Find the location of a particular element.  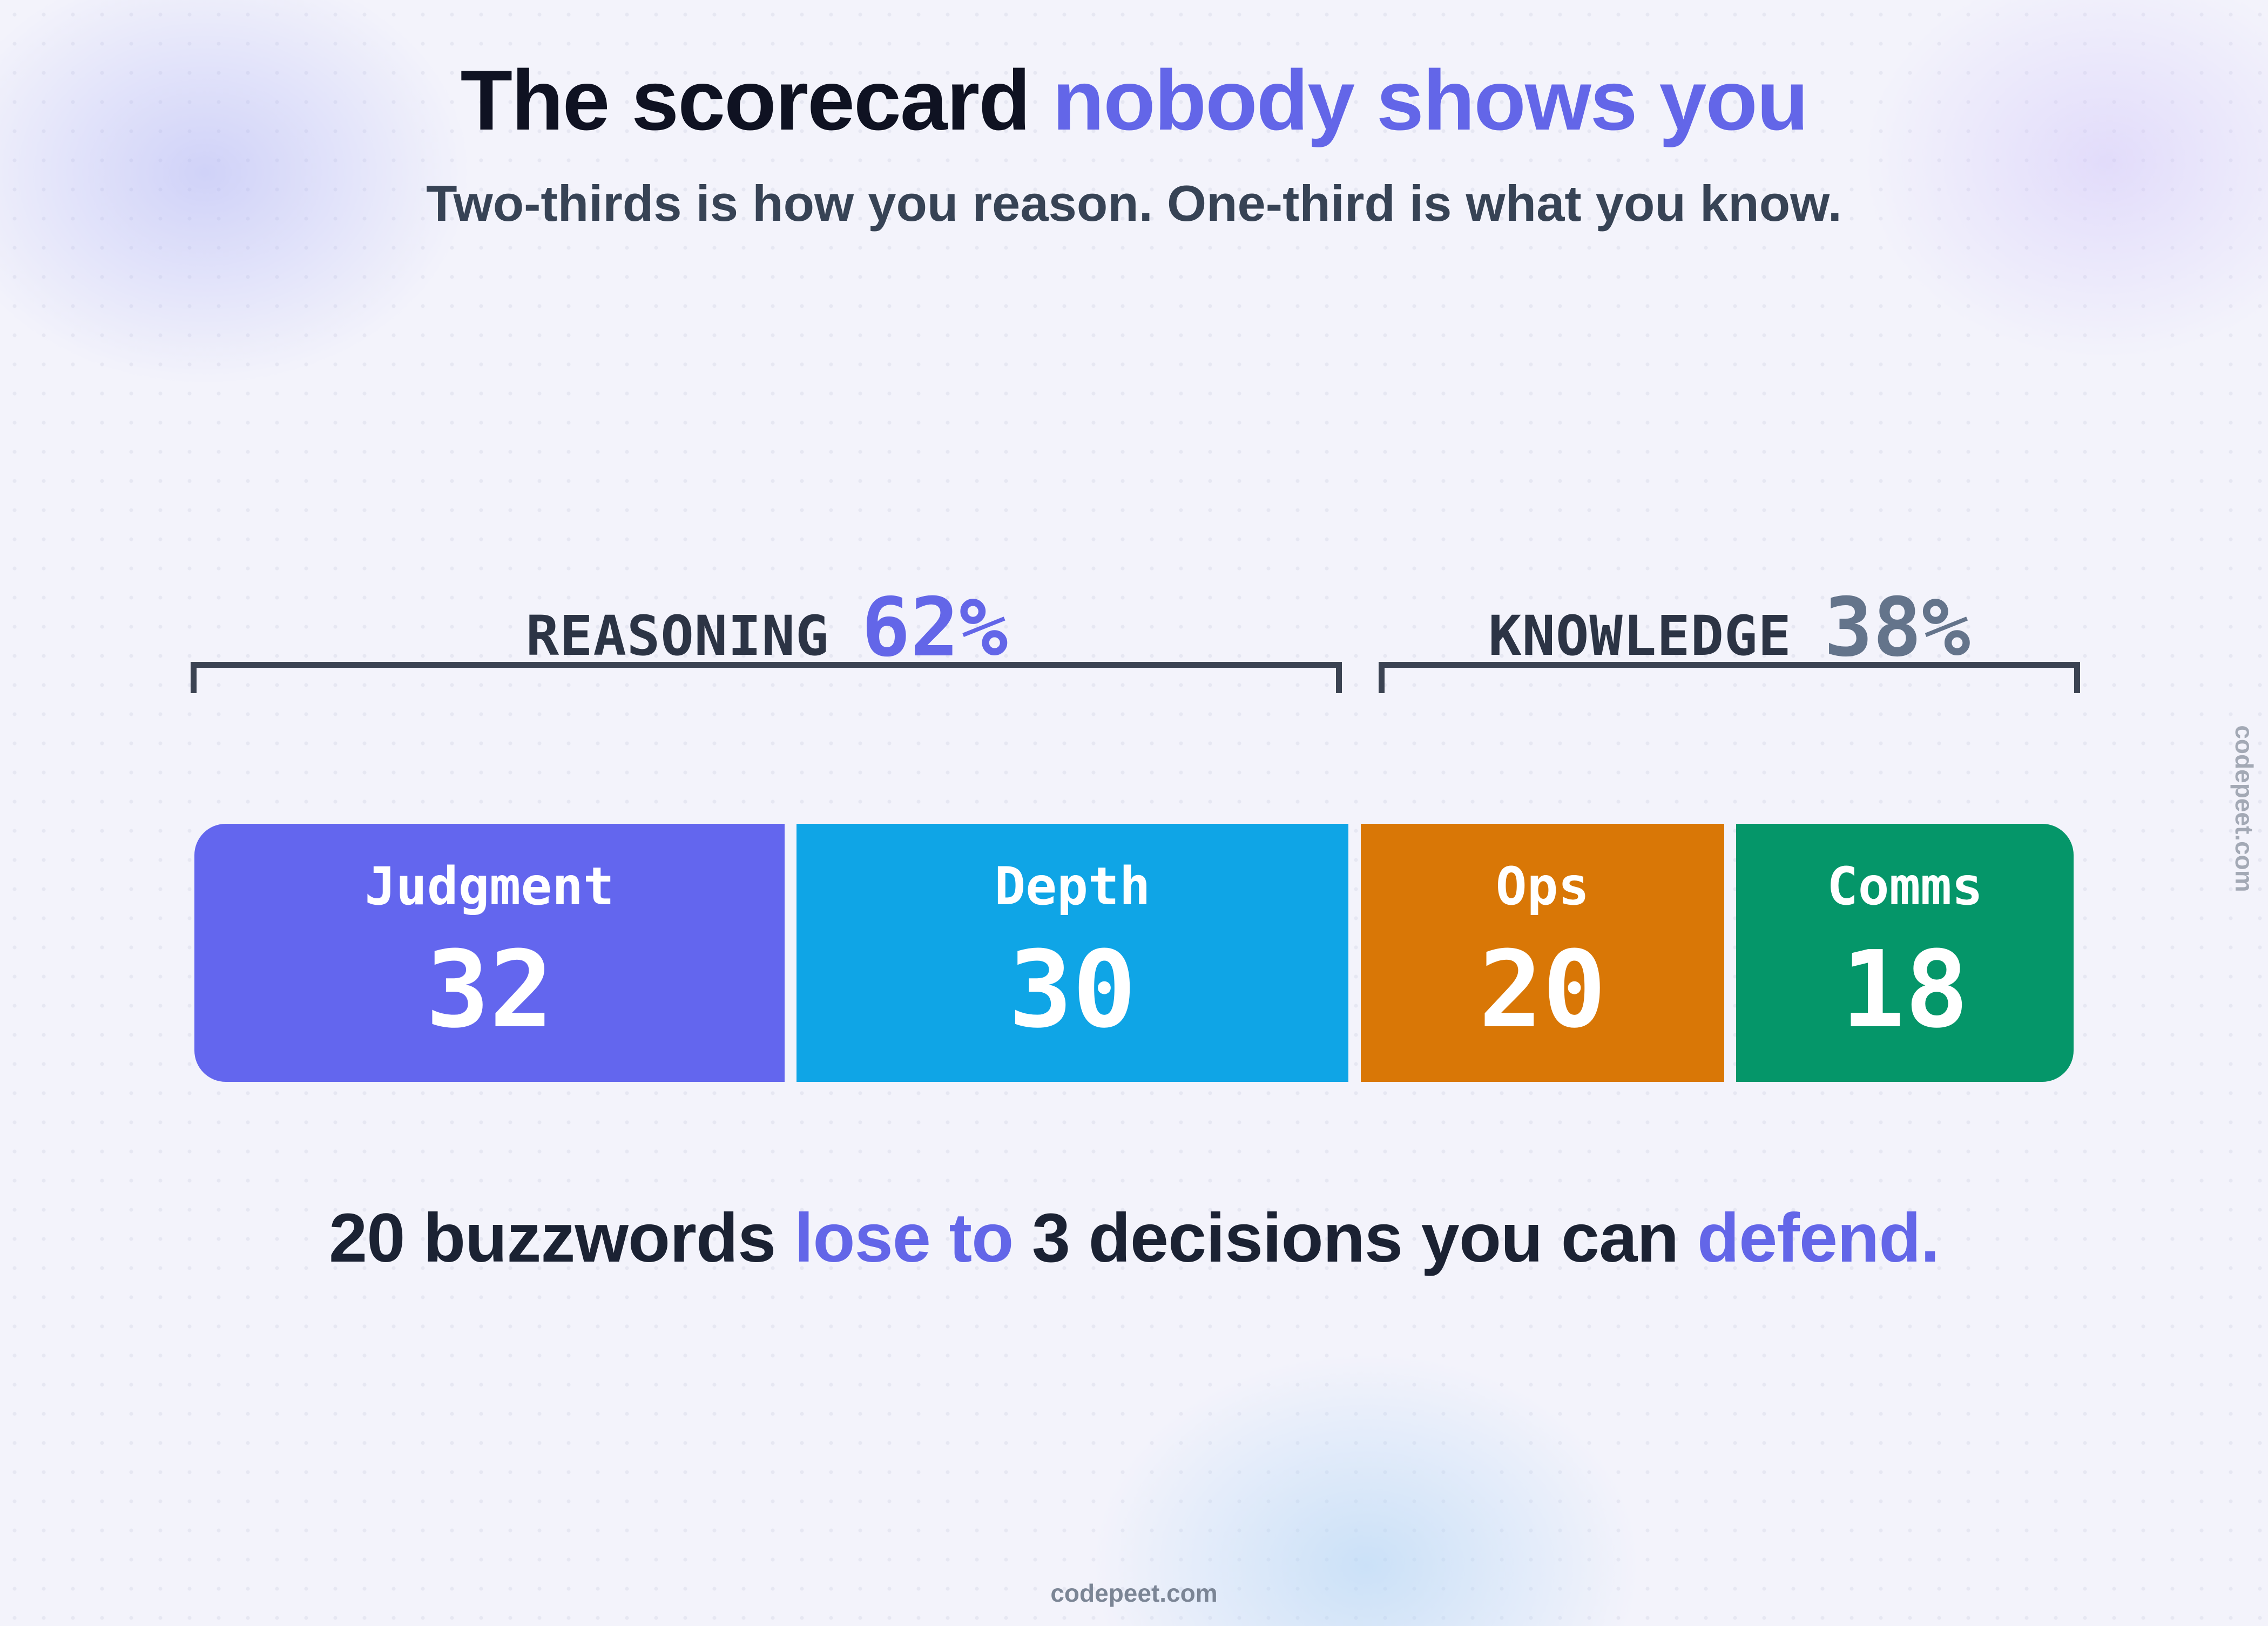

knowledge-group-name: KNOWLEDGE is located at coordinates (1640, 636).